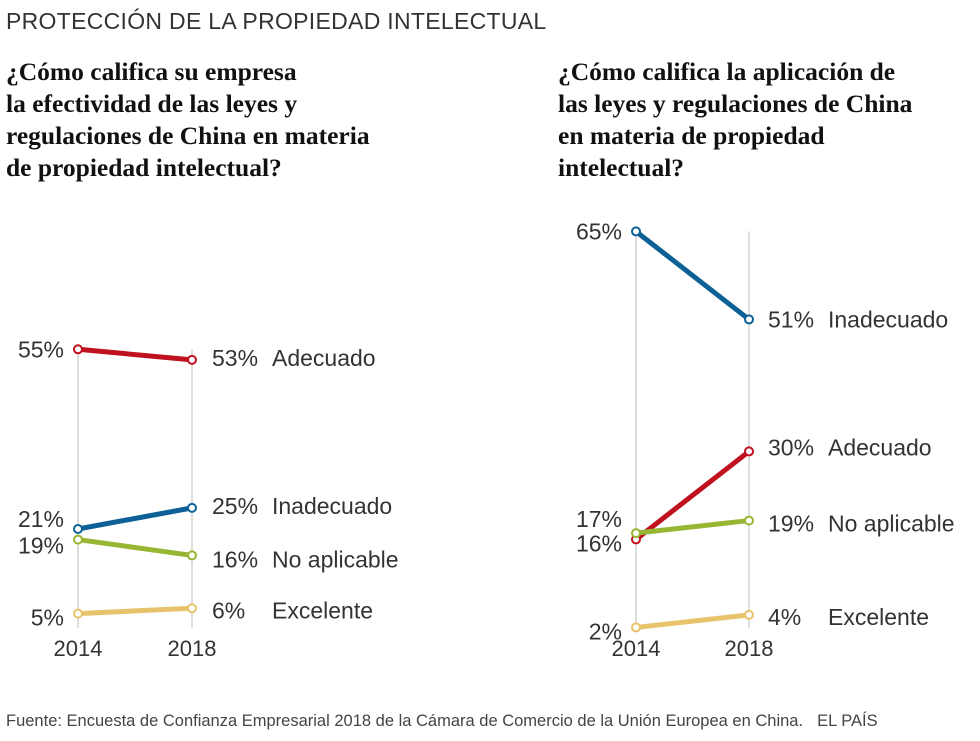 The height and width of the screenshot is (741, 980). I want to click on chart-2-title-line: en materia de propiedad, so click(691, 135).